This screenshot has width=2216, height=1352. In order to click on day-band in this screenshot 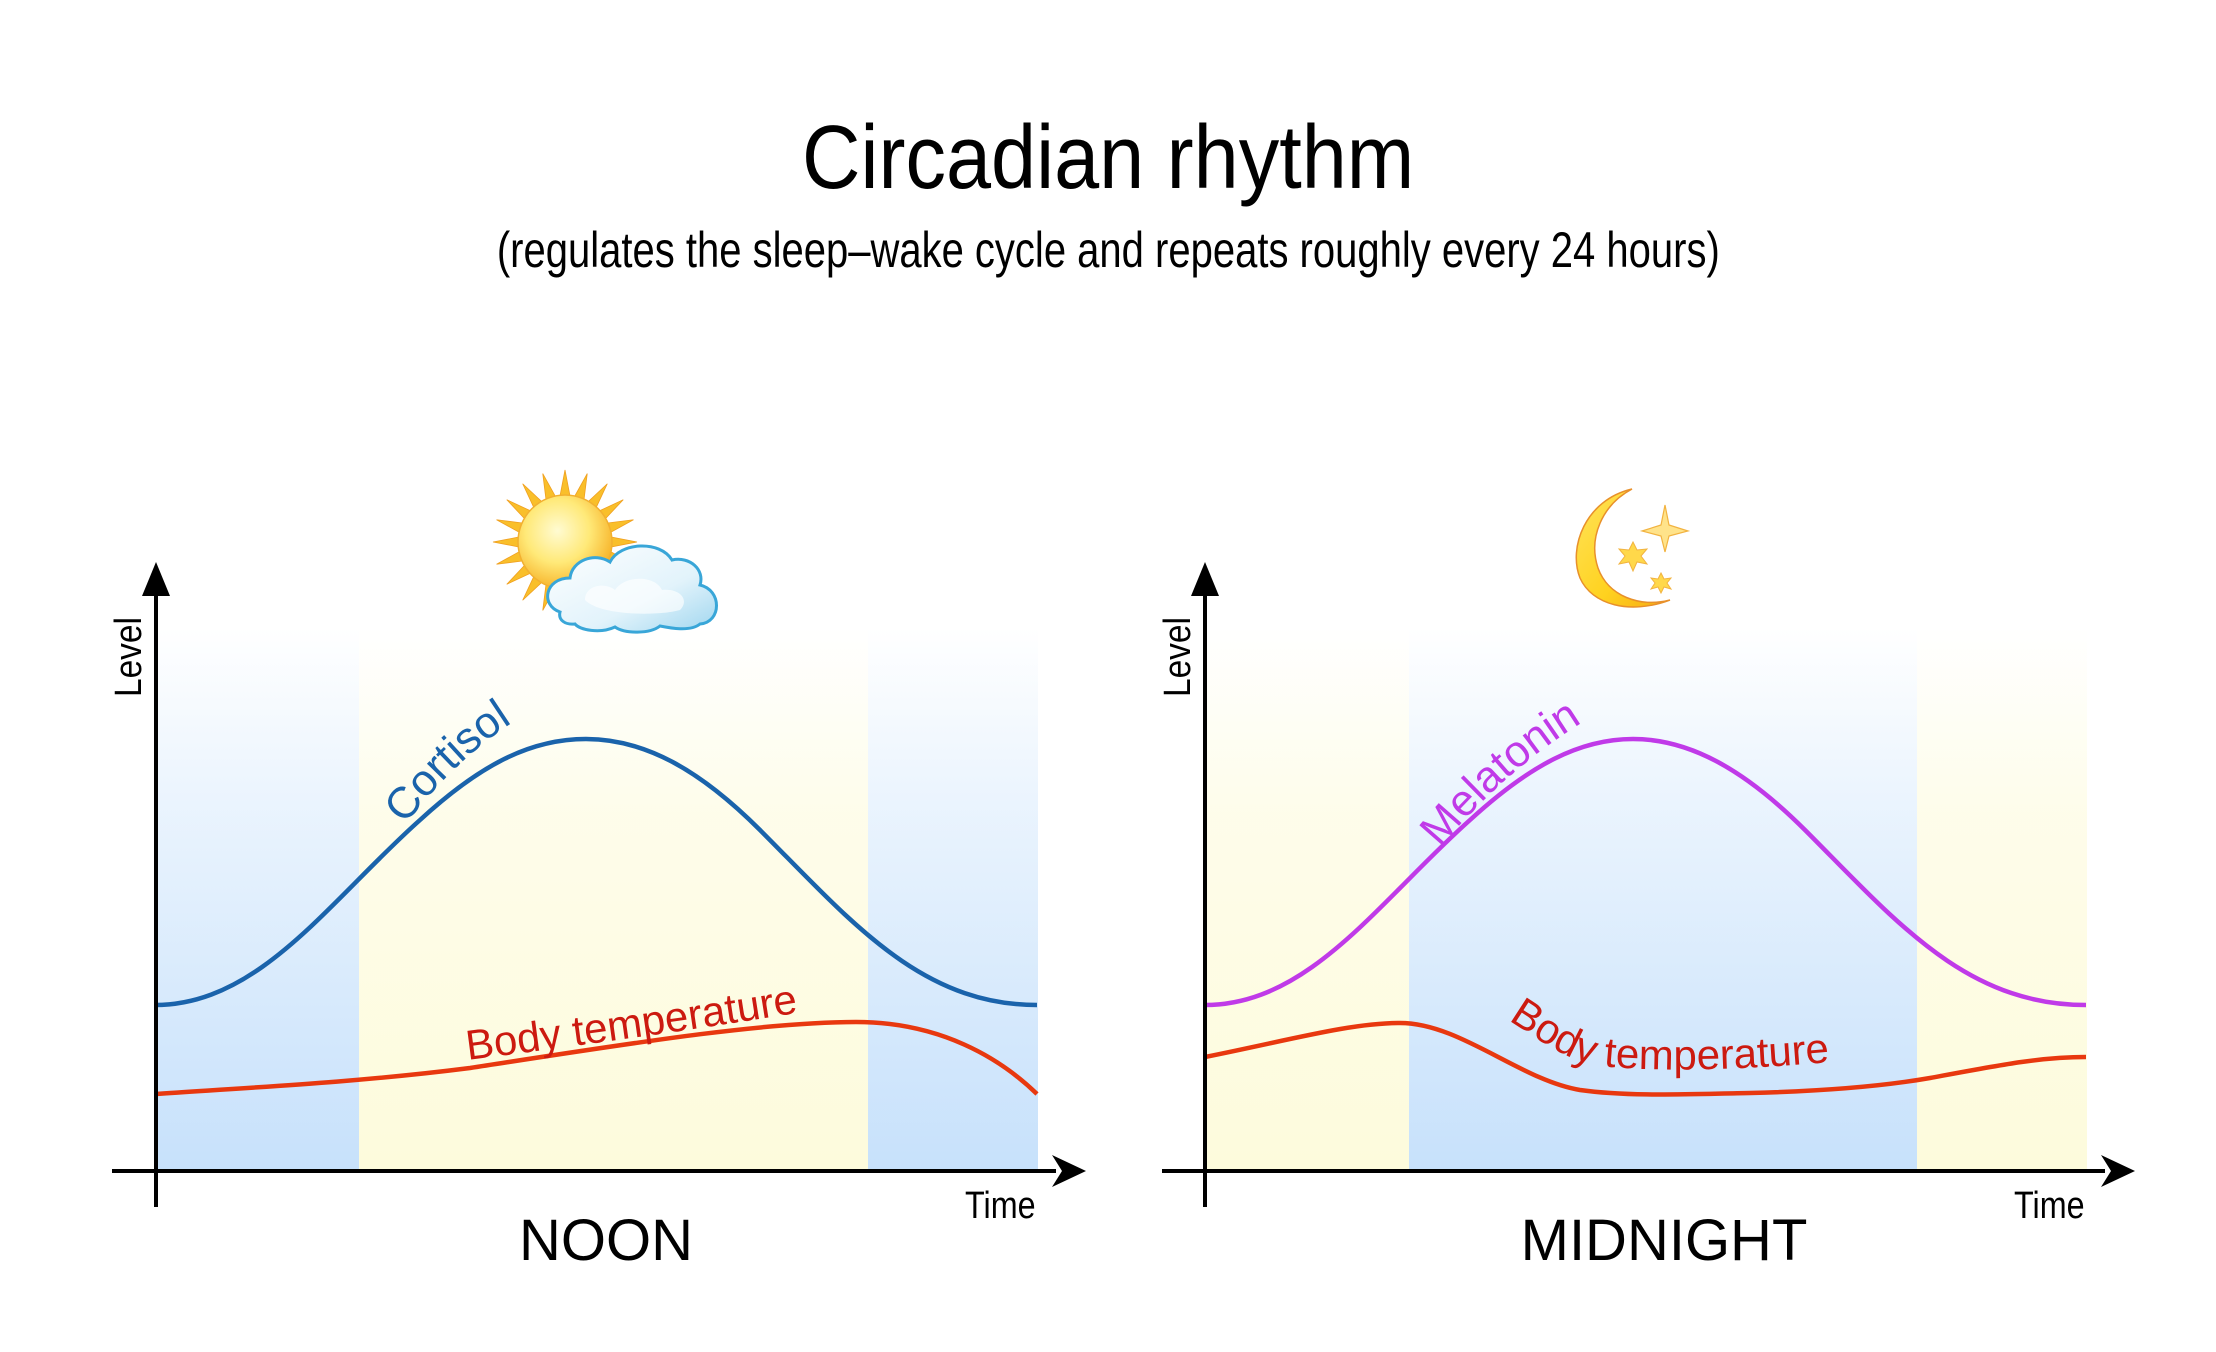, I will do `click(613, 898)`.